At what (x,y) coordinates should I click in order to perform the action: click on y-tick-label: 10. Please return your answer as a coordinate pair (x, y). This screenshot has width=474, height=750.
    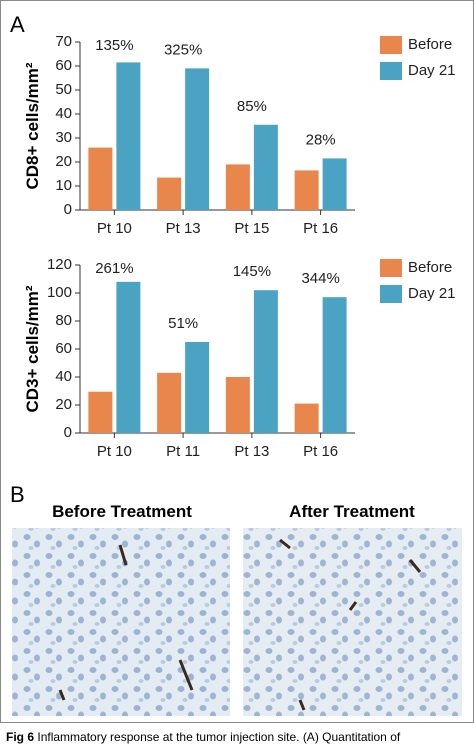
    Looking at the image, I should click on (63, 185).